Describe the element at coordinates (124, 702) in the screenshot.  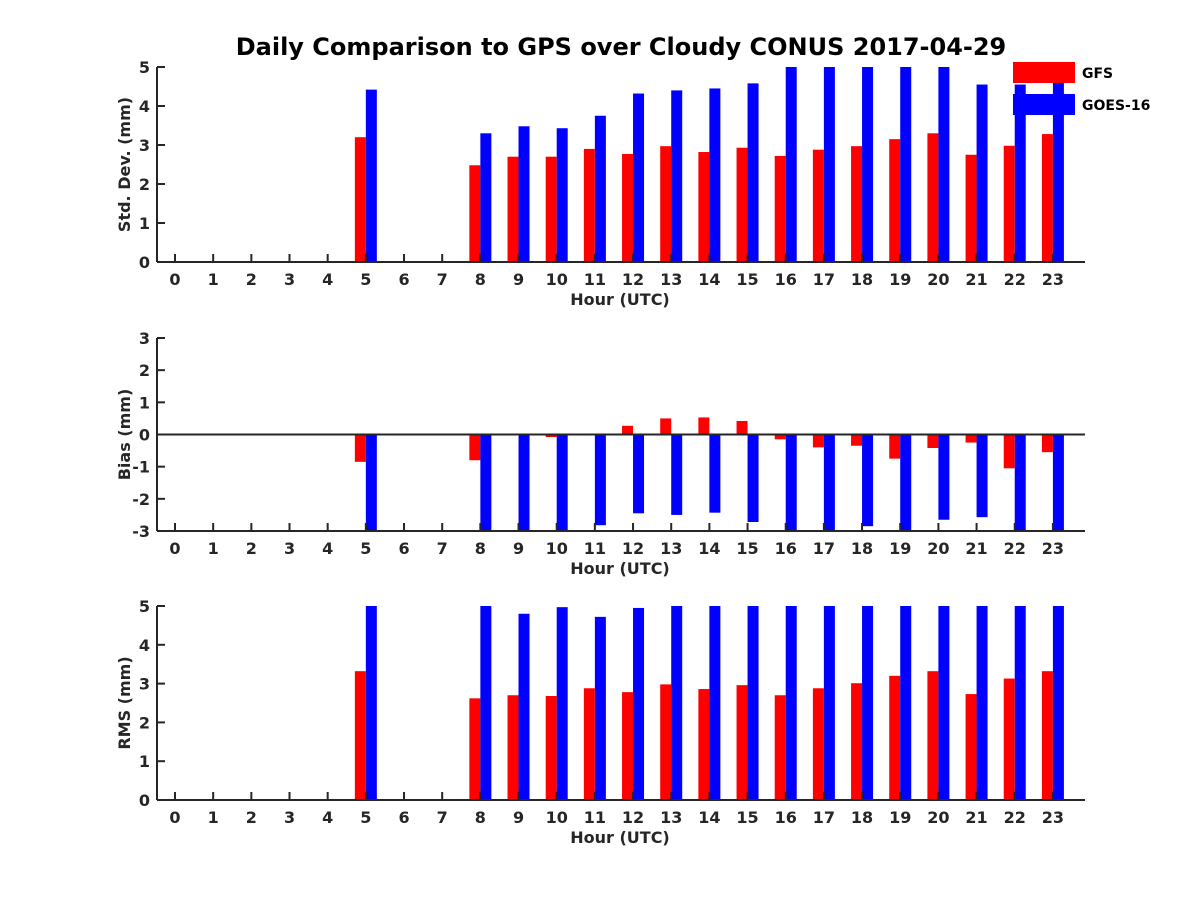
I see `y-axis-label: RMS (mm)` at that location.